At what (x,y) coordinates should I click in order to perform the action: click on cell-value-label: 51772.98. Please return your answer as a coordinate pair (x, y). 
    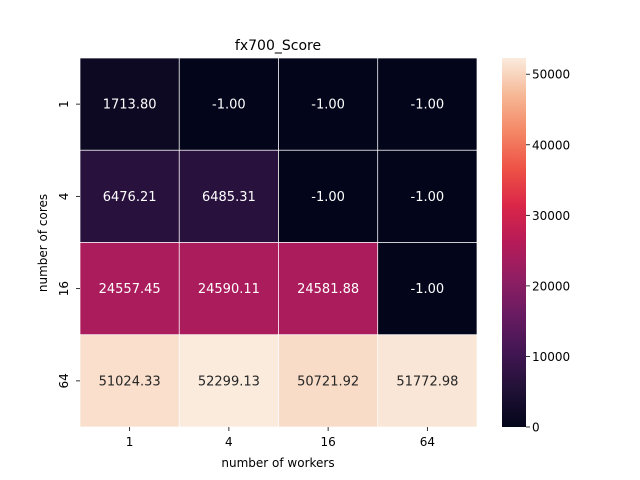
    Looking at the image, I should click on (427, 381).